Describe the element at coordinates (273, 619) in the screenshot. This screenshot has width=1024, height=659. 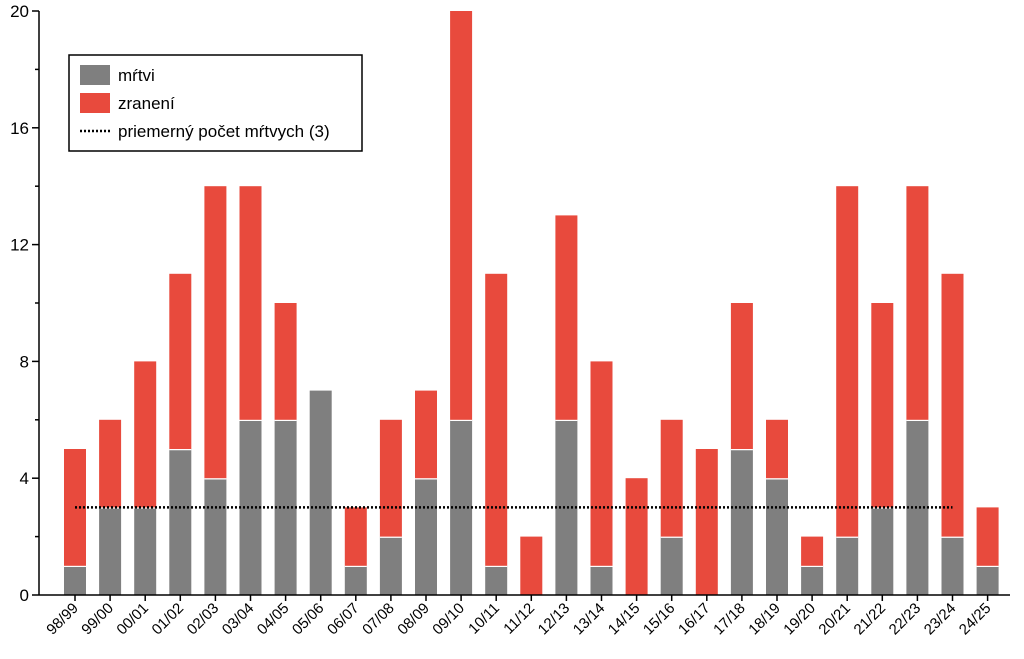
I see `x-tick-label: 04/05` at that location.